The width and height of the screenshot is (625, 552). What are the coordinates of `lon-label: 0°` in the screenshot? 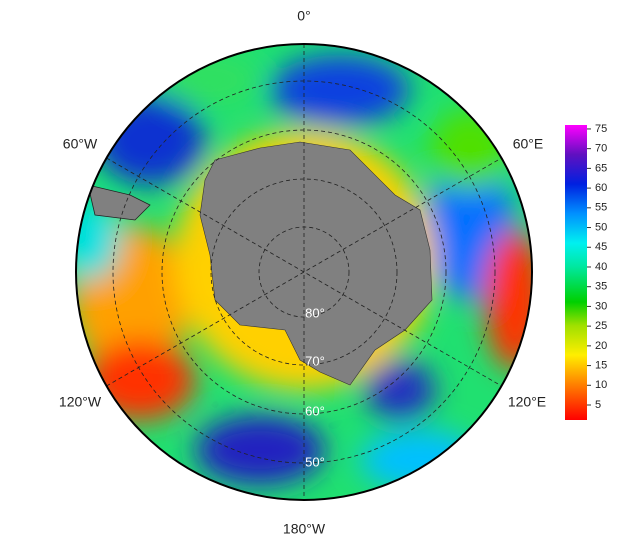 It's located at (303, 16).